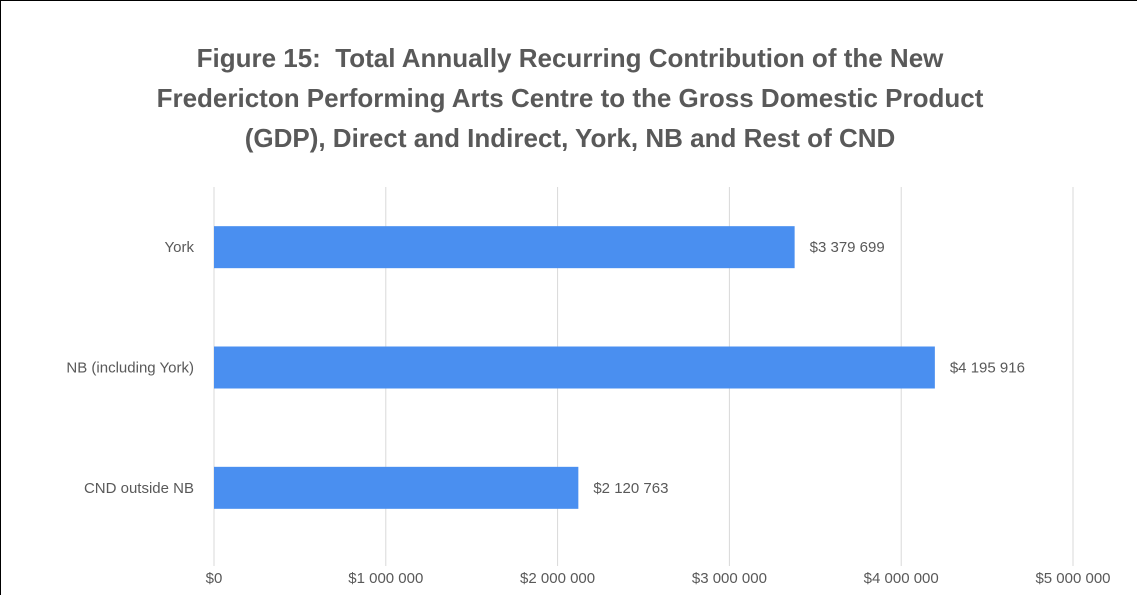 The width and height of the screenshot is (1138, 596). Describe the element at coordinates (214, 578) in the screenshot. I see `x-tick-label: $0` at that location.